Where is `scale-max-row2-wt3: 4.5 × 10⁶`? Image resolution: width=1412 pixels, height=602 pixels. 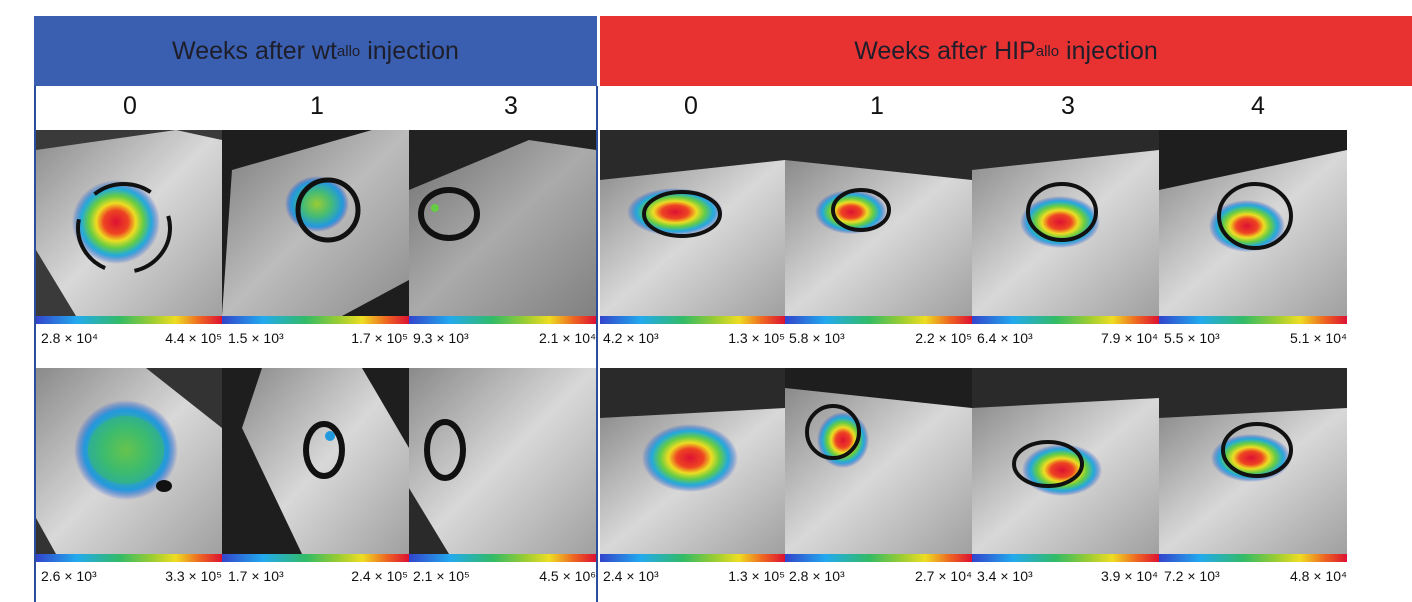 scale-max-row2-wt3: 4.5 × 10⁶ is located at coordinates (567, 576).